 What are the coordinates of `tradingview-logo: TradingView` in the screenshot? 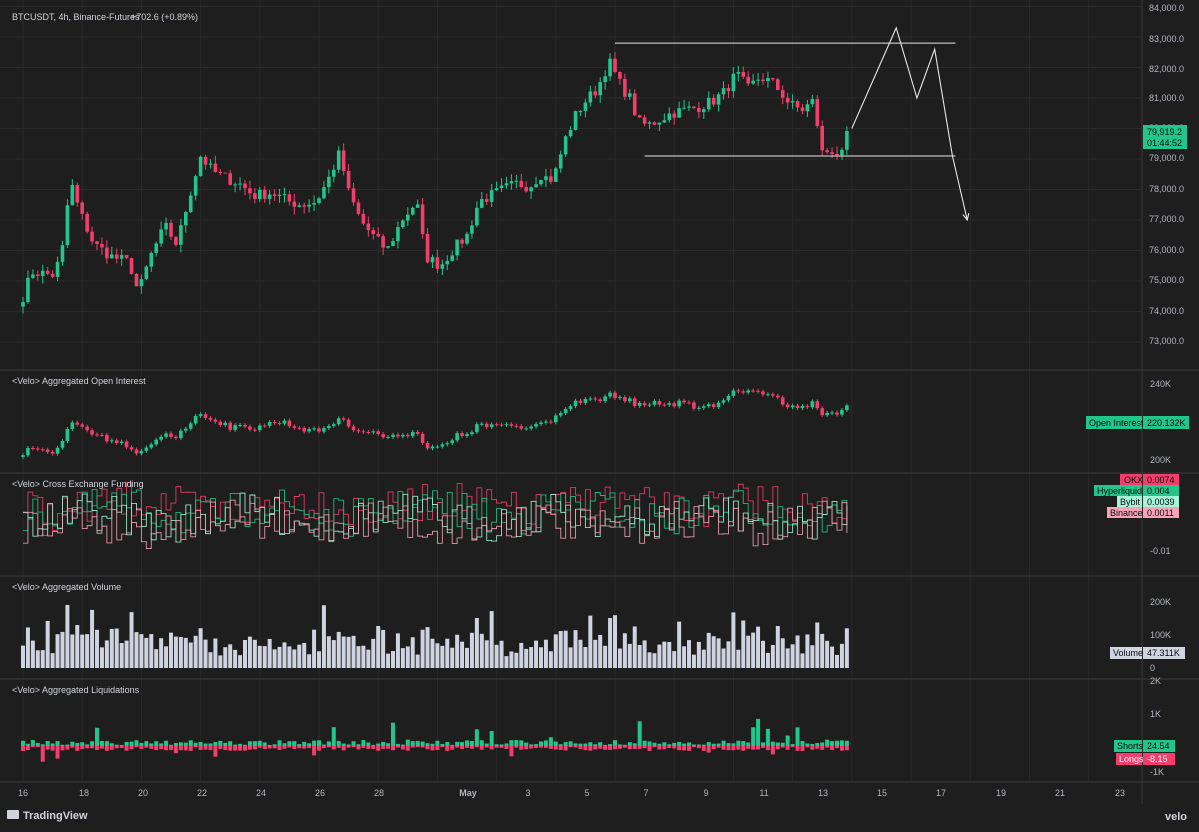 It's located at (47, 816).